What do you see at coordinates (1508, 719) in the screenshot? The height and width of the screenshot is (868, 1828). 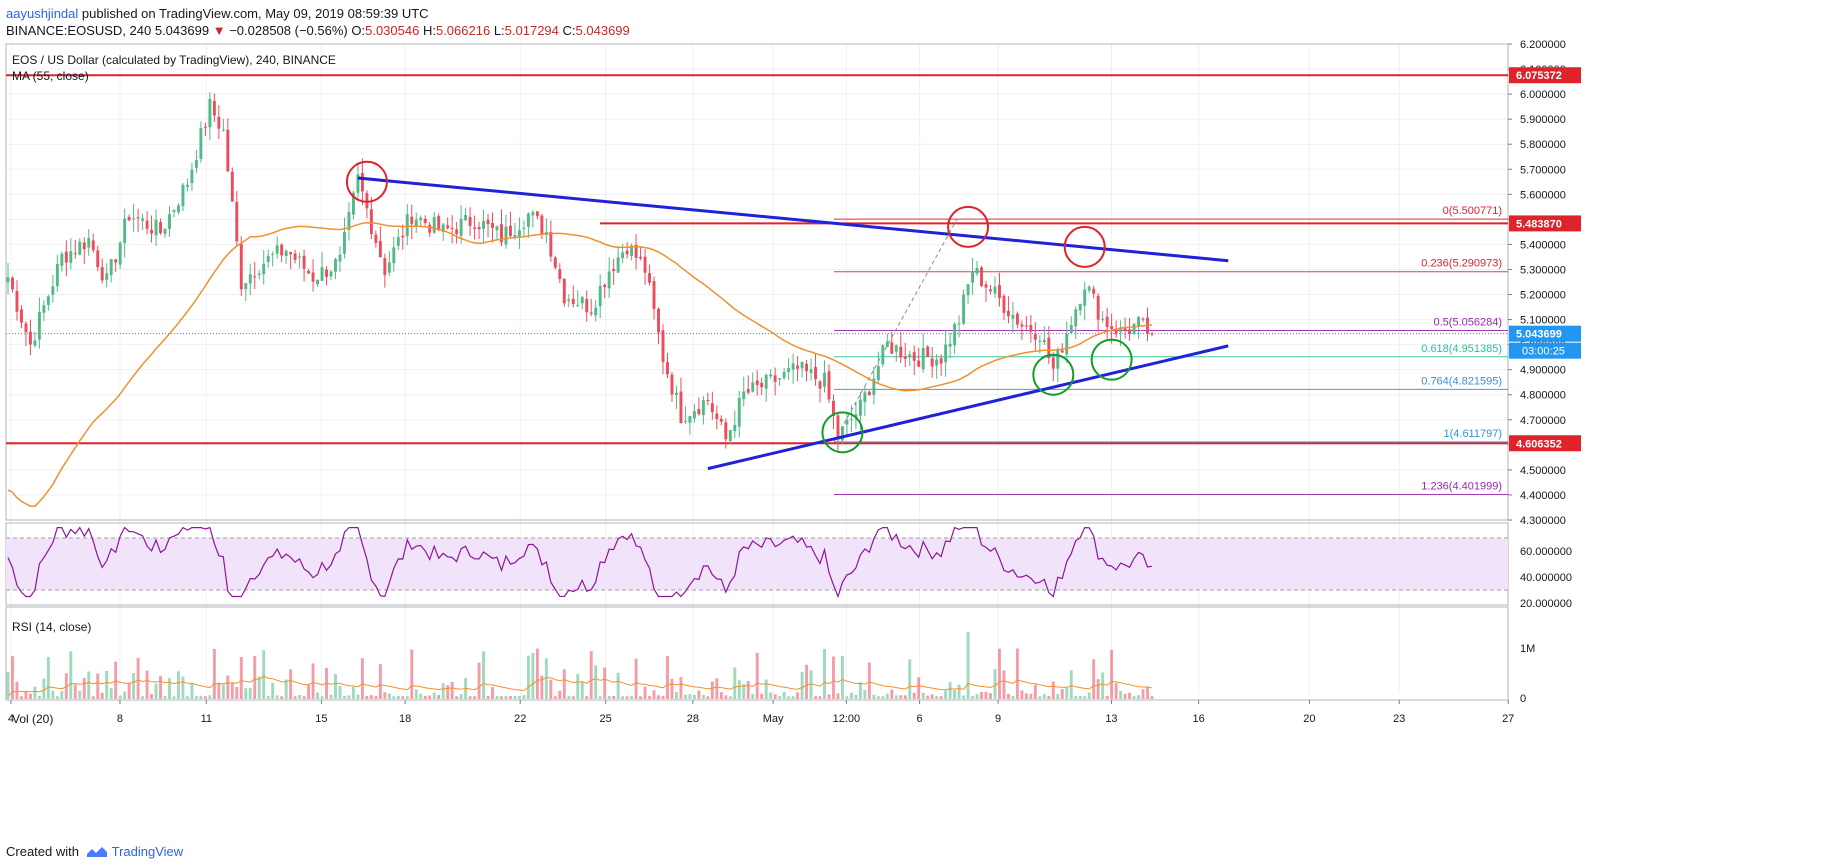 I see `time-tick-label: 27` at bounding box center [1508, 719].